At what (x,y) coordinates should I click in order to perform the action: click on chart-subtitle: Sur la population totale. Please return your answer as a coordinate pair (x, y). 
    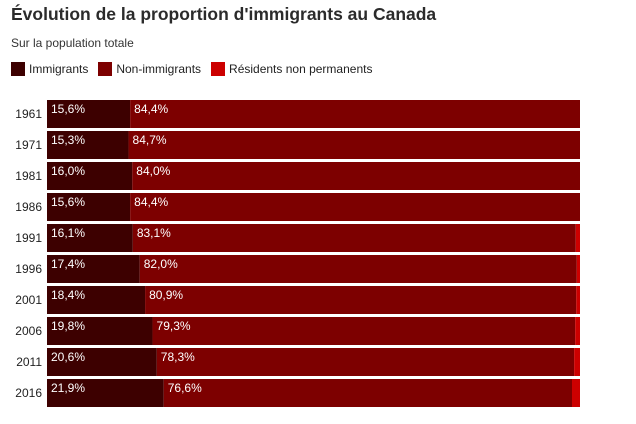
    Looking at the image, I should click on (72, 43).